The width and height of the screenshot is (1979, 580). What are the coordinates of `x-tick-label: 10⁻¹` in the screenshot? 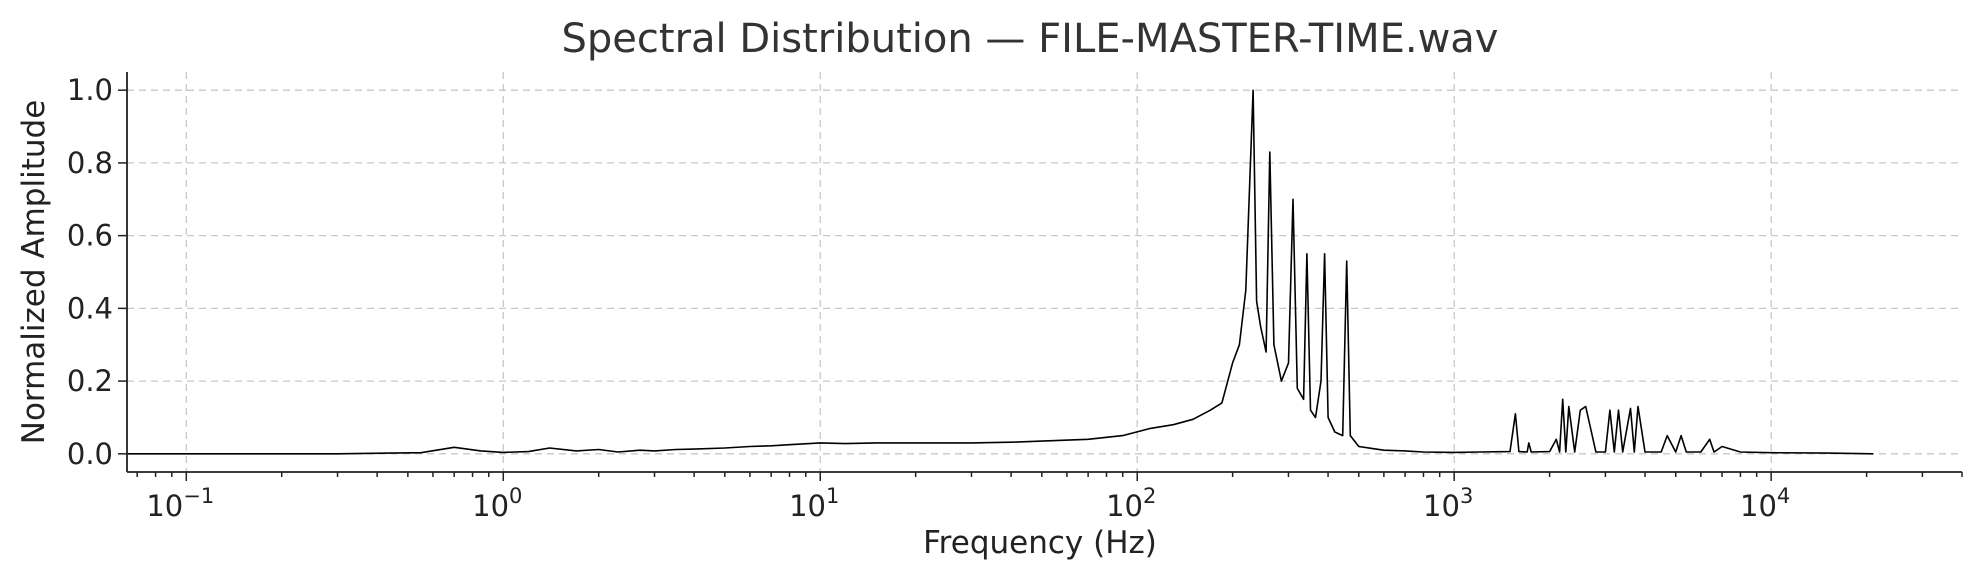 It's located at (180, 503).